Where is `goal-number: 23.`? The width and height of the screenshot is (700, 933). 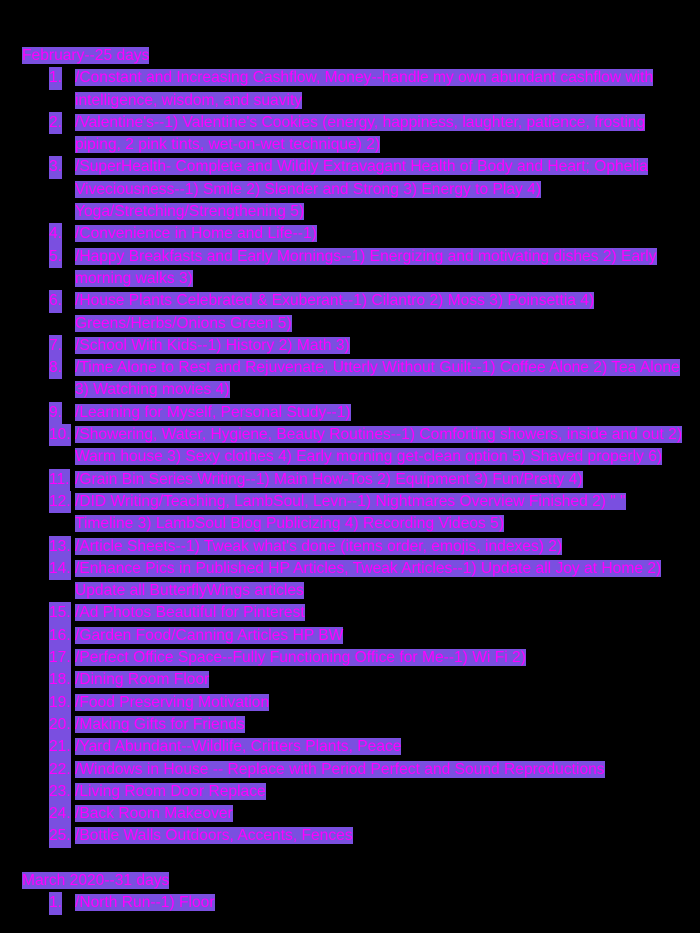
goal-number: 23. is located at coordinates (60, 792).